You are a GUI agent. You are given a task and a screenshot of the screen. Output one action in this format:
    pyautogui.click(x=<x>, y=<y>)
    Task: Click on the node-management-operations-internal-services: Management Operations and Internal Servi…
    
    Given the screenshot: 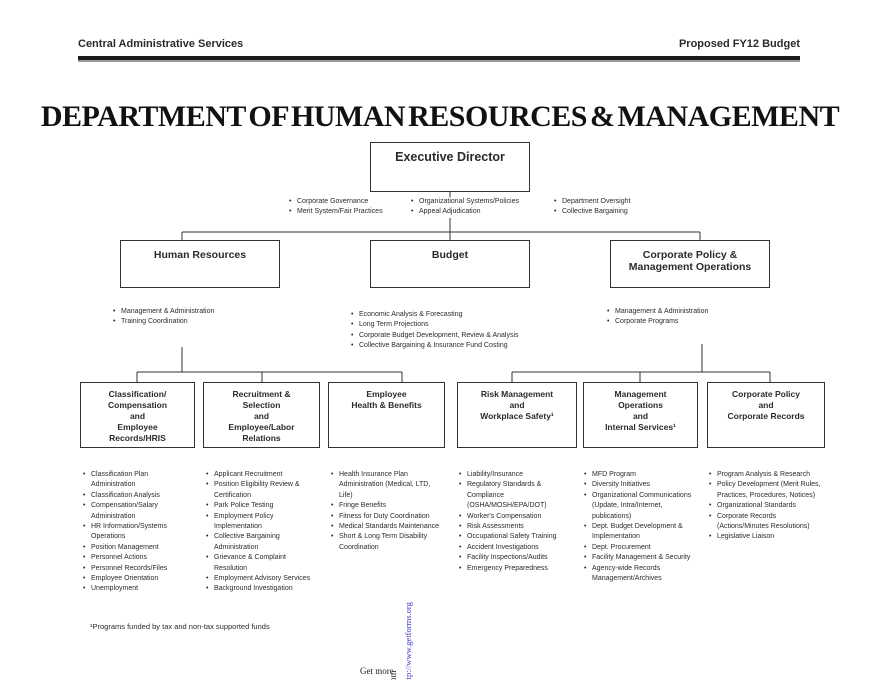 What is the action you would take?
    pyautogui.click(x=640, y=415)
    